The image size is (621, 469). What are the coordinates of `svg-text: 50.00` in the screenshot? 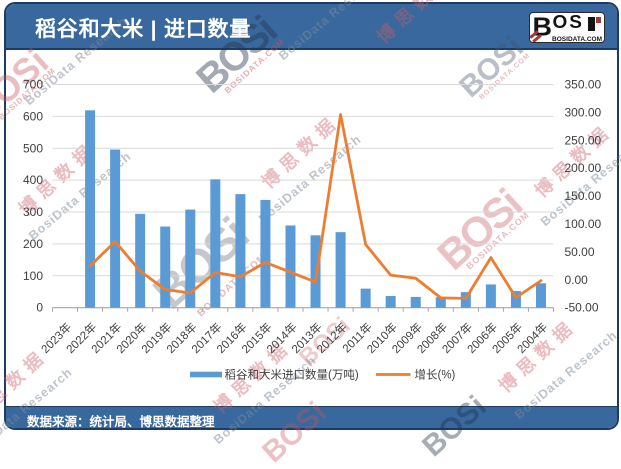 It's located at (580, 252).